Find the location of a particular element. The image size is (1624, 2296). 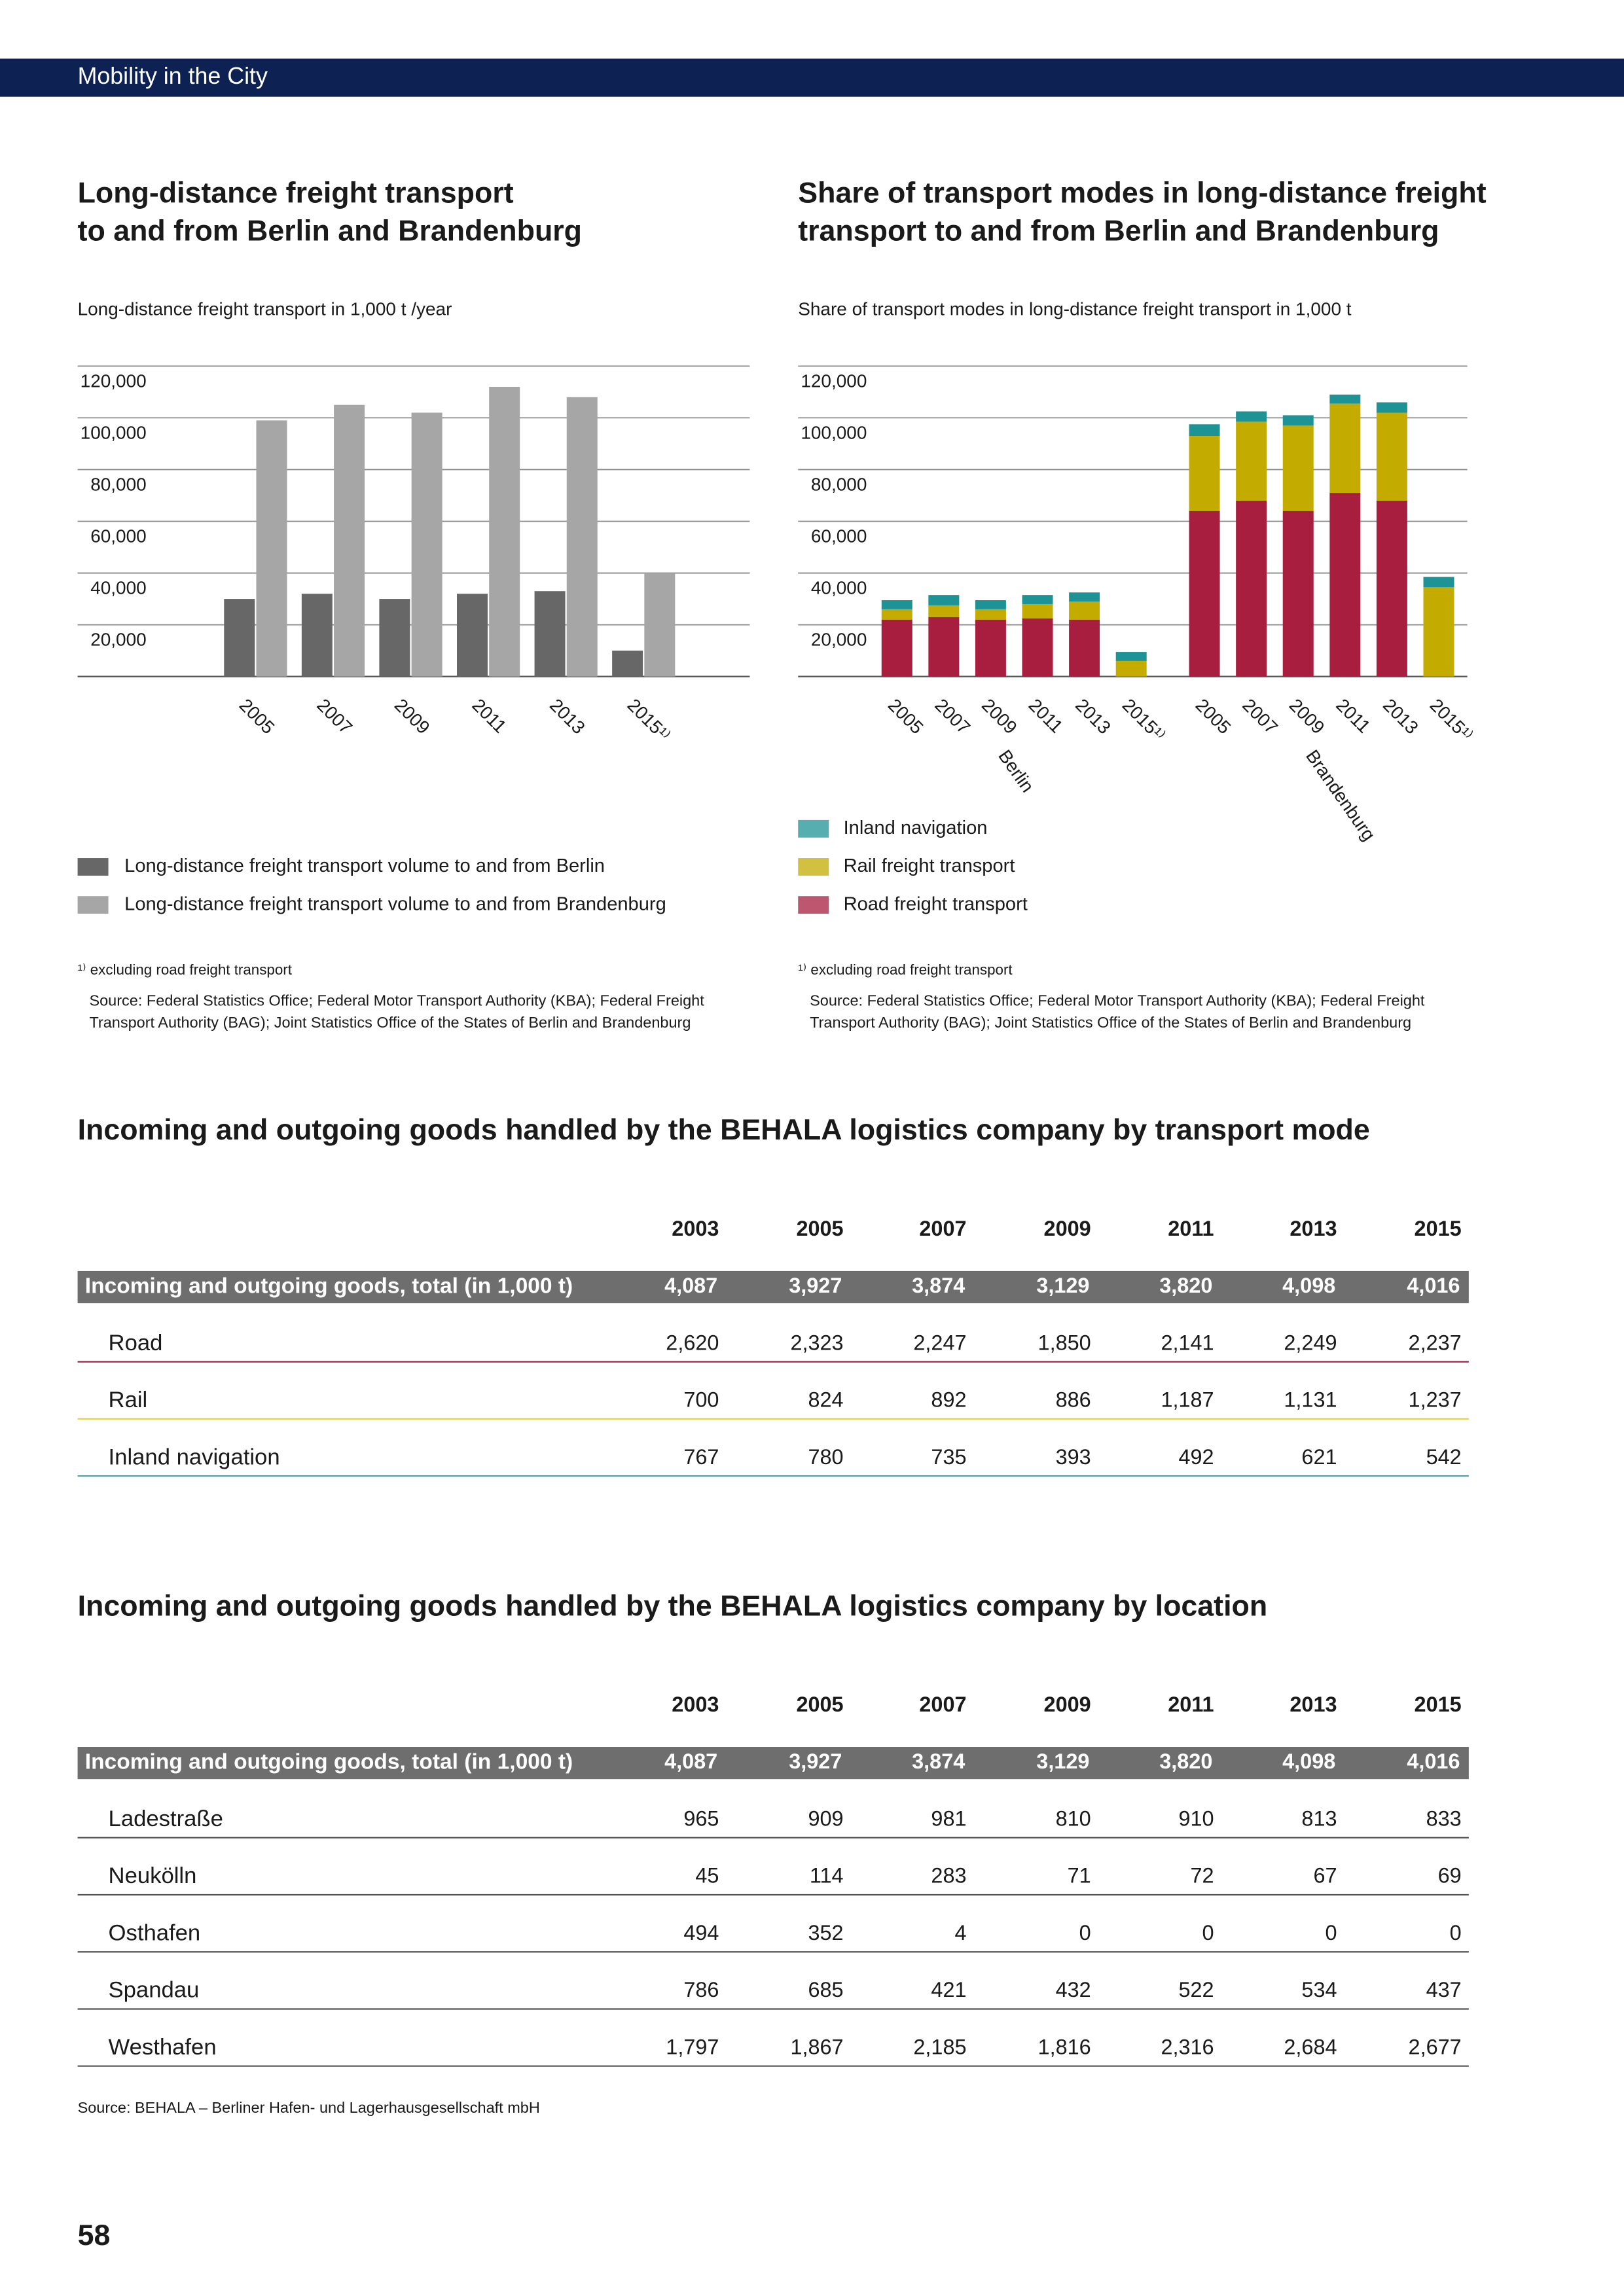

row-label: Osthafen is located at coordinates (155, 1933).